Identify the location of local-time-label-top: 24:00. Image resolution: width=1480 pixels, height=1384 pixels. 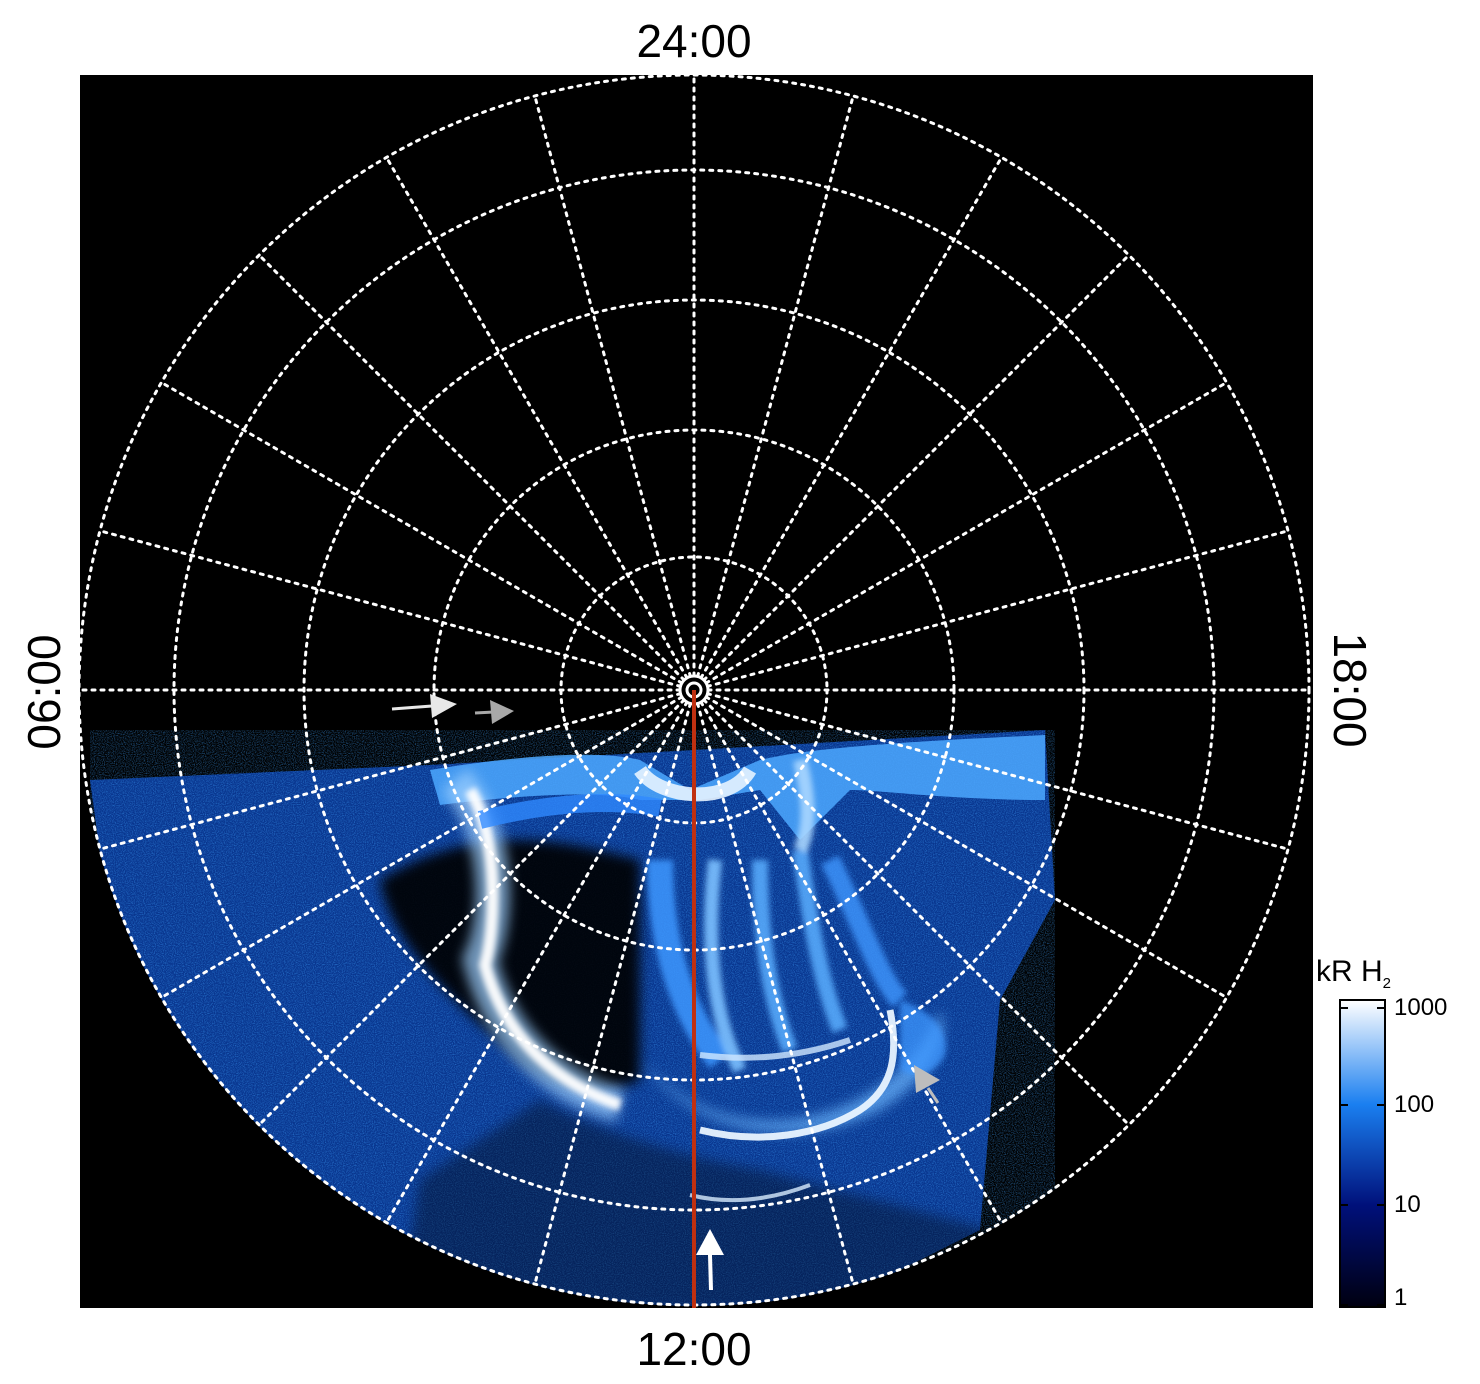
(694, 41).